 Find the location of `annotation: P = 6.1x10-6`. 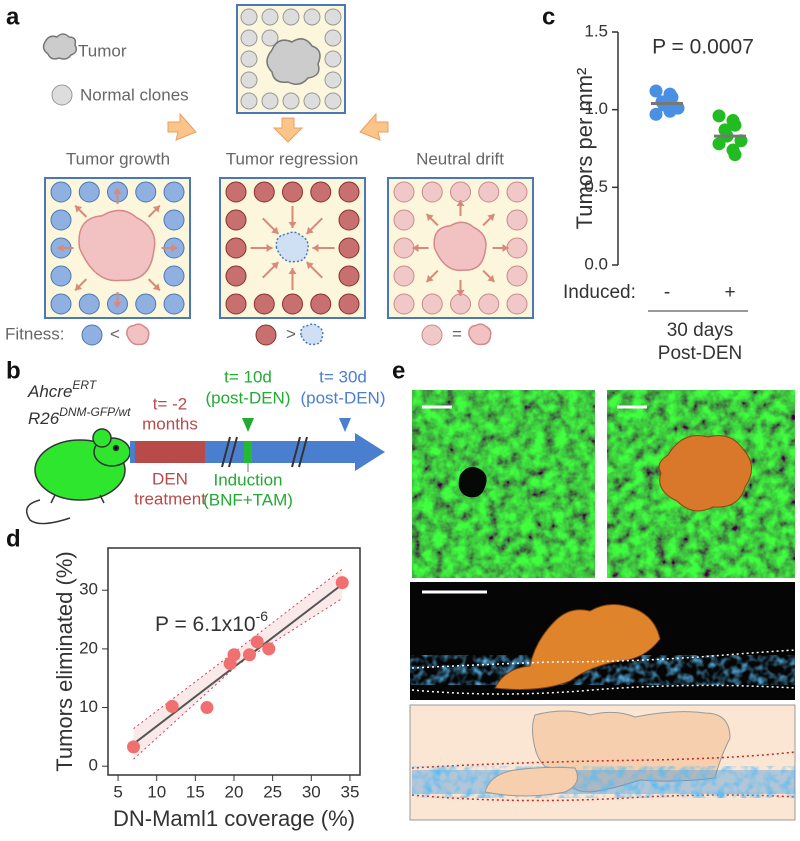

annotation: P = 6.1x10-6 is located at coordinates (211, 622).